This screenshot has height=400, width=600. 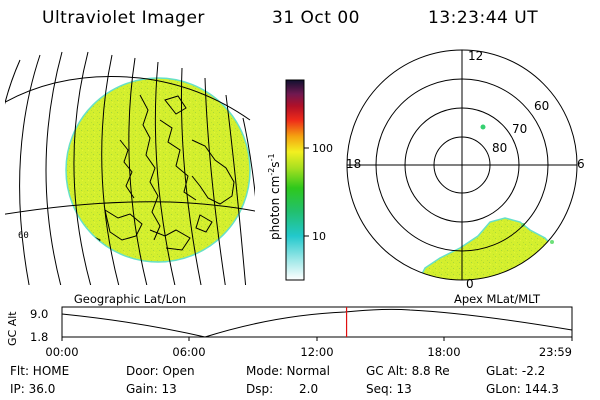 I want to click on altitude-y-label: GC Alt, so click(x=12, y=328).